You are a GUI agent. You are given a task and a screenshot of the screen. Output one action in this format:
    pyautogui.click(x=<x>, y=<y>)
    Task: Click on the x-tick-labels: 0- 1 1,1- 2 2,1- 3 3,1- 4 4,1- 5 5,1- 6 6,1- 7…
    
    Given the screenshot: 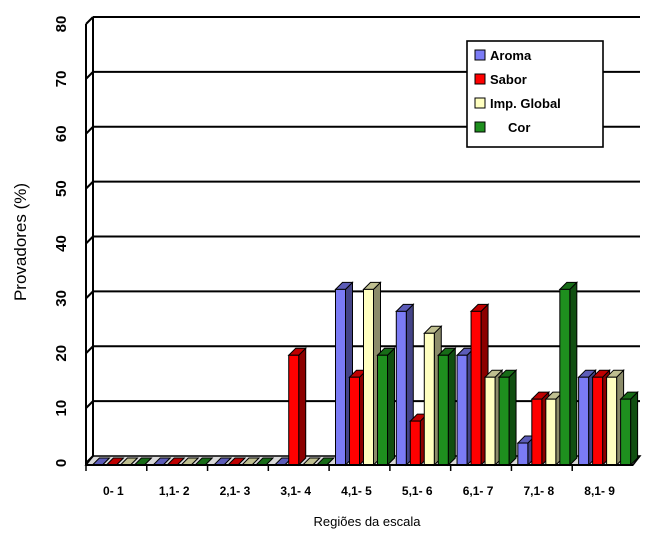 What is the action you would take?
    pyautogui.click(x=359, y=491)
    